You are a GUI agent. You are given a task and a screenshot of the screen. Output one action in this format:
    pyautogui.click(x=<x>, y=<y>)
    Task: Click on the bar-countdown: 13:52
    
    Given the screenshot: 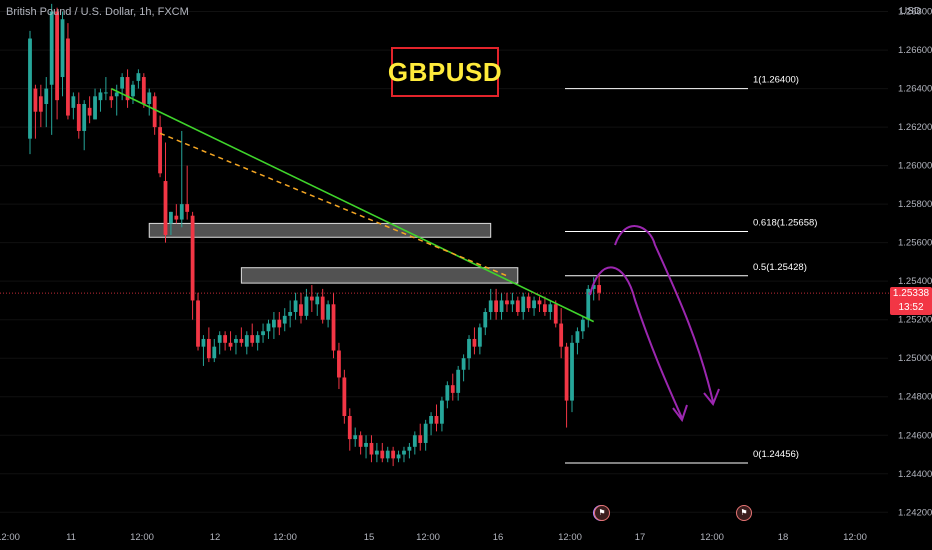 What is the action you would take?
    pyautogui.click(x=911, y=307)
    